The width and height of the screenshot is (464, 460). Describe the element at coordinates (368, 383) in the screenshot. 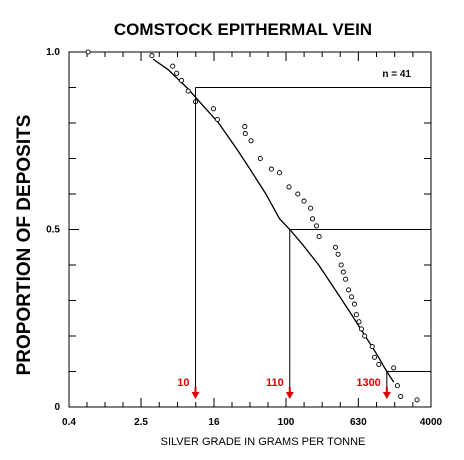

I see `percentile-label: 1300` at that location.